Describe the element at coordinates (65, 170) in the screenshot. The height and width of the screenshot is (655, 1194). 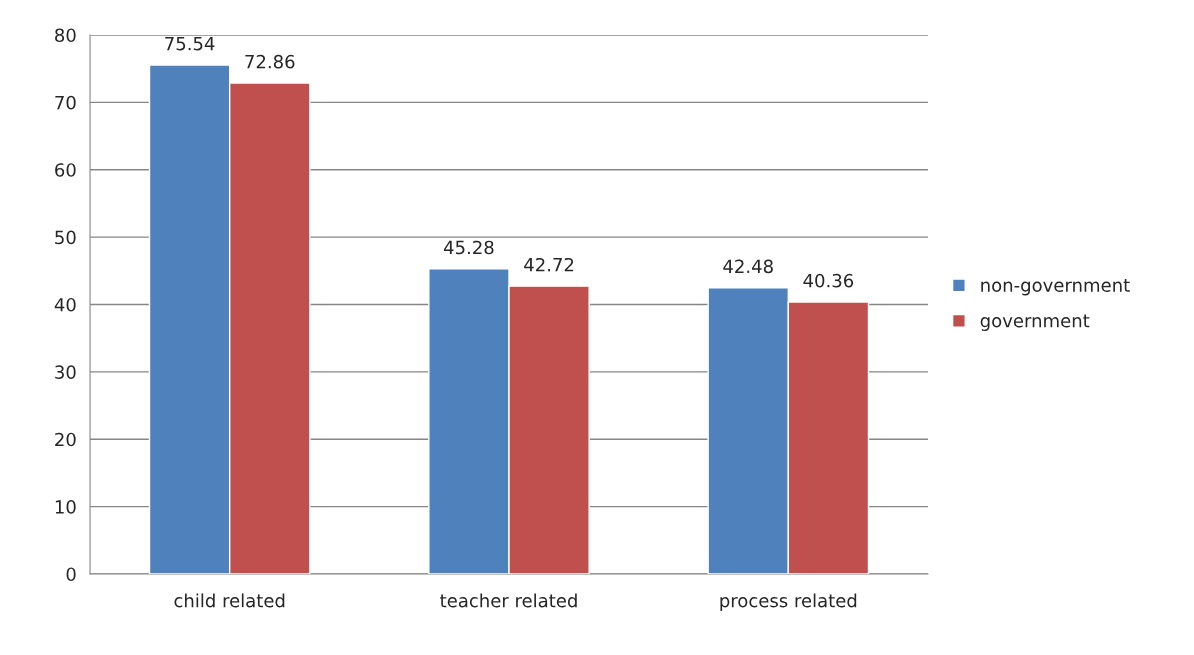
I see `y-tick-label: 60` at that location.